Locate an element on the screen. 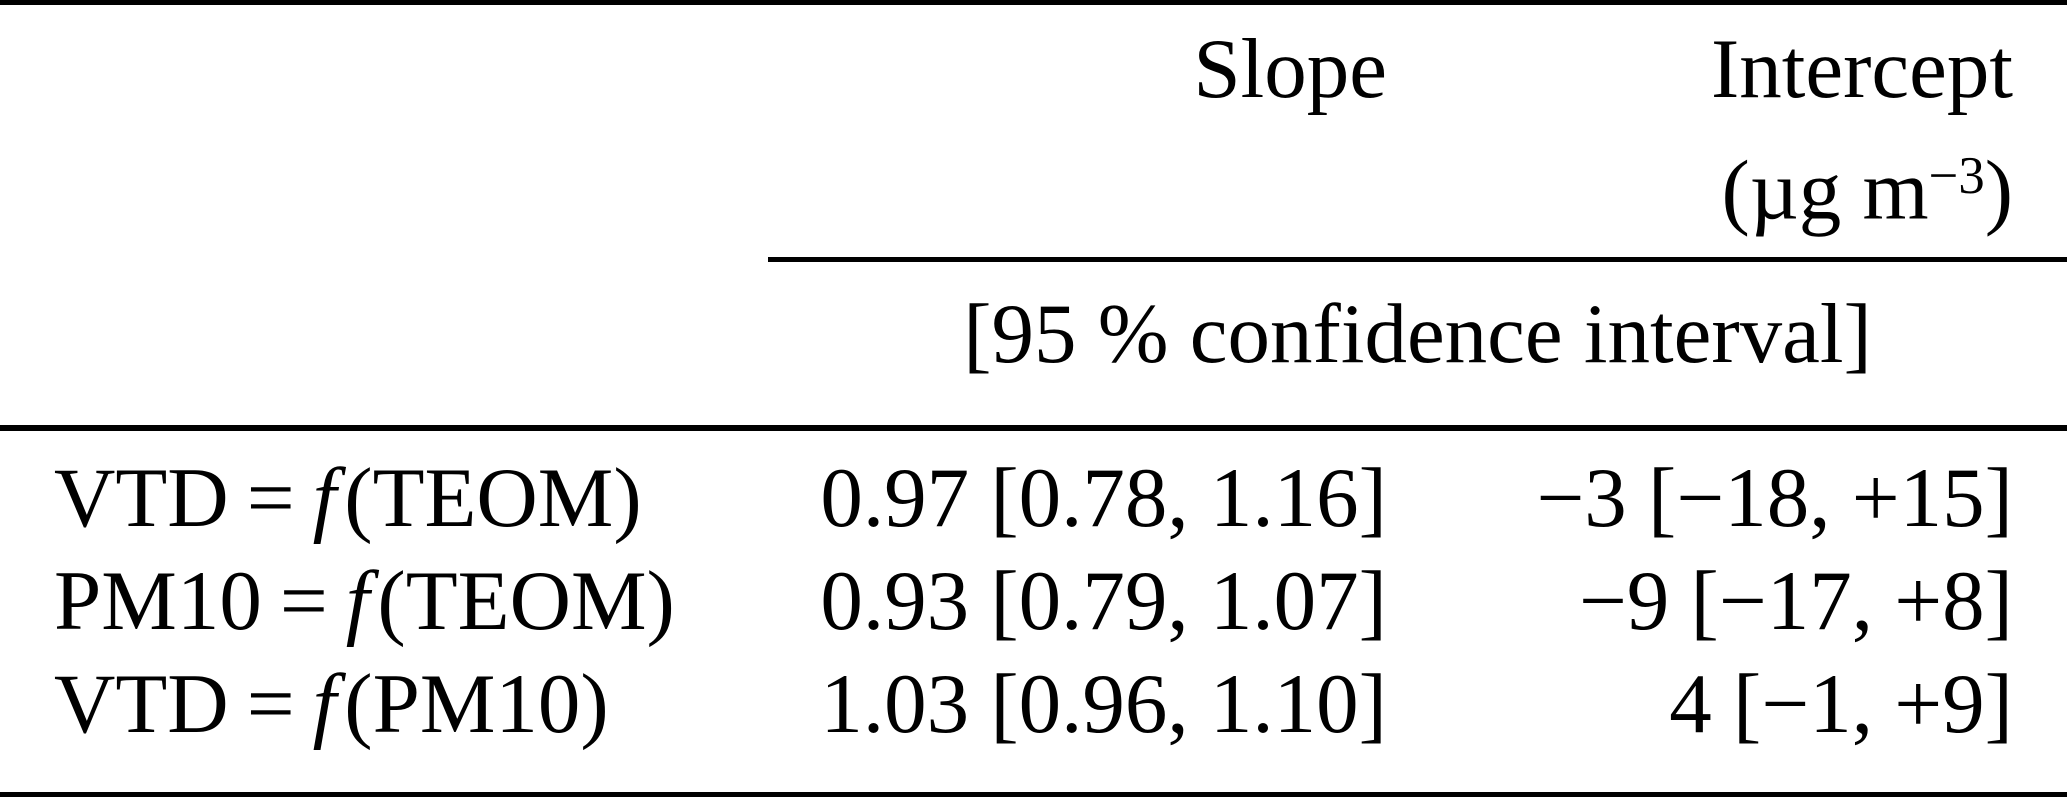 This screenshot has width=2067, height=799. intercept-header-unit: (µg m−3) is located at coordinates (1862, 183).